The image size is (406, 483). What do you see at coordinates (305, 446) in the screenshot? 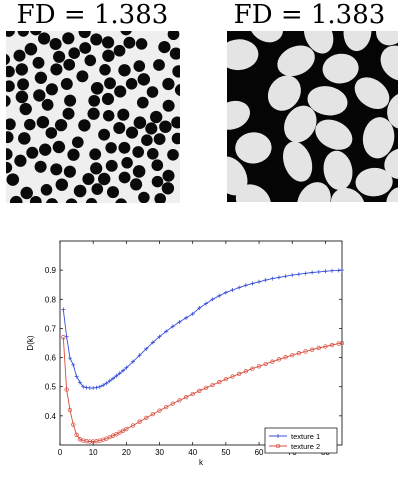
I see `legend-label: texture 2` at bounding box center [305, 446].